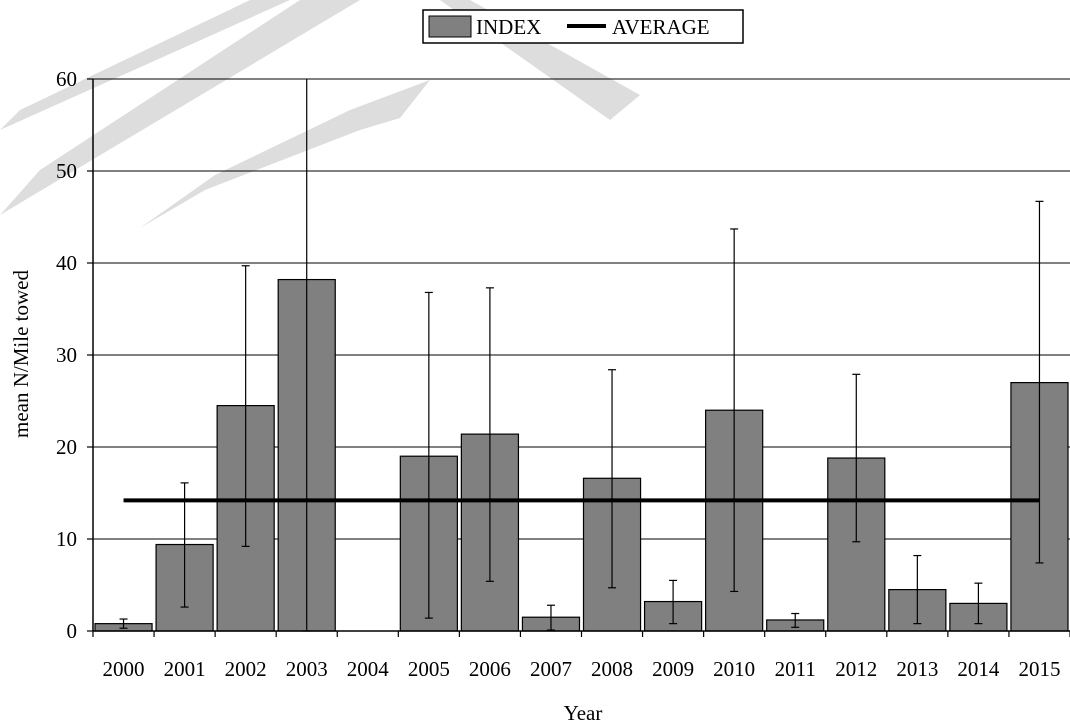 The image size is (1070, 727). I want to click on y-tick-label: 10, so click(66, 539).